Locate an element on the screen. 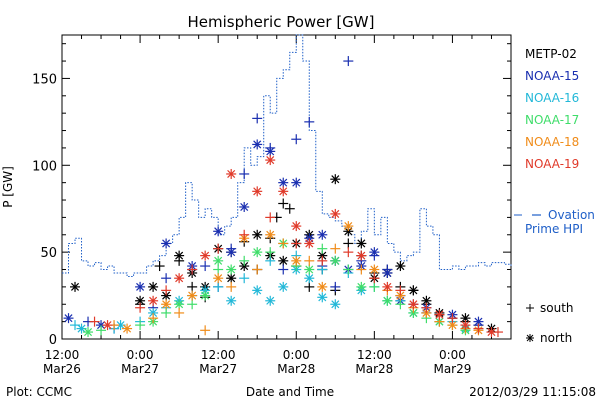 Image resolution: width=600 pixels, height=400 pixels. point-noaa-19-north-10-d2 is located at coordinates (335, 213).